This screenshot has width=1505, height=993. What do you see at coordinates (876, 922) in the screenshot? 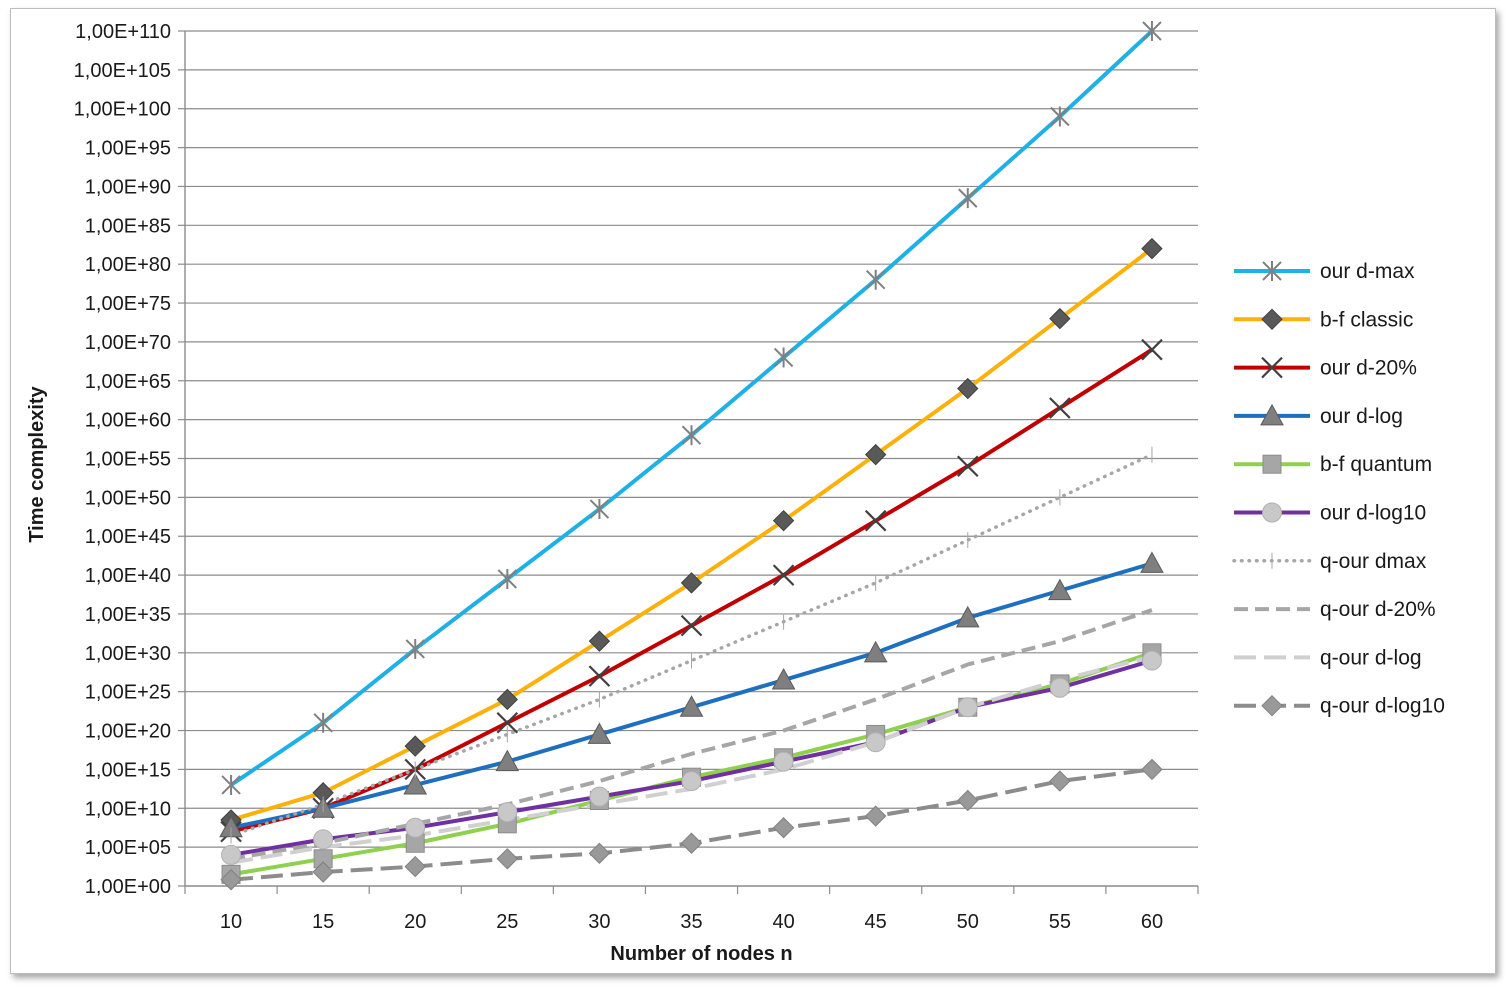
I see `x-tick-label: 45` at bounding box center [876, 922].